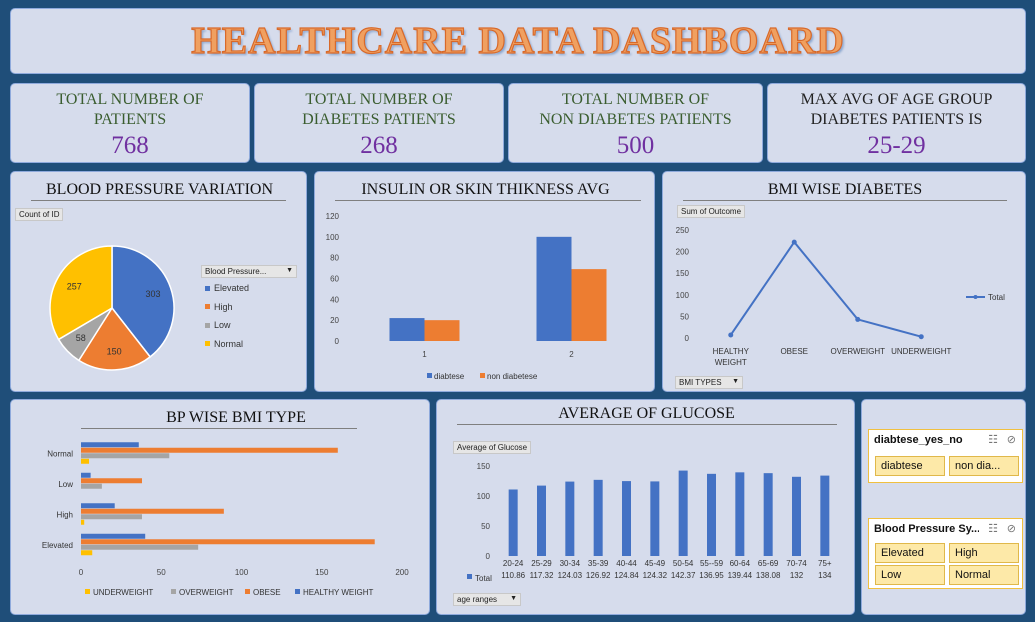 The height and width of the screenshot is (622, 1035). What do you see at coordinates (153, 294) in the screenshot?
I see `pie-data-label: 303` at bounding box center [153, 294].